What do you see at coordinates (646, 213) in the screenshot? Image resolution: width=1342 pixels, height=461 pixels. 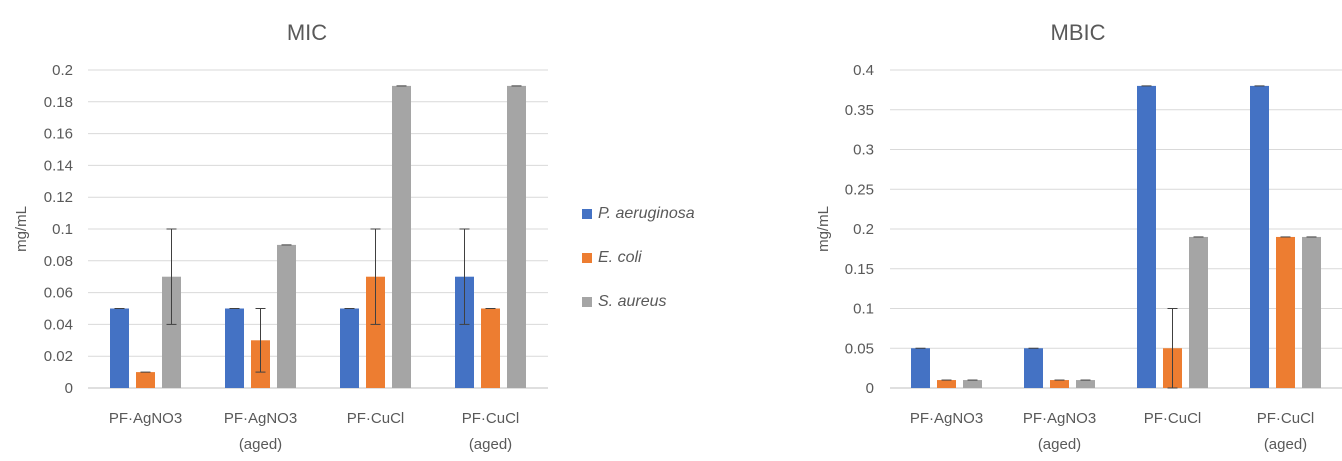 I see `legend-label-p-aeruginosa: P. aeruginosa` at bounding box center [646, 213].